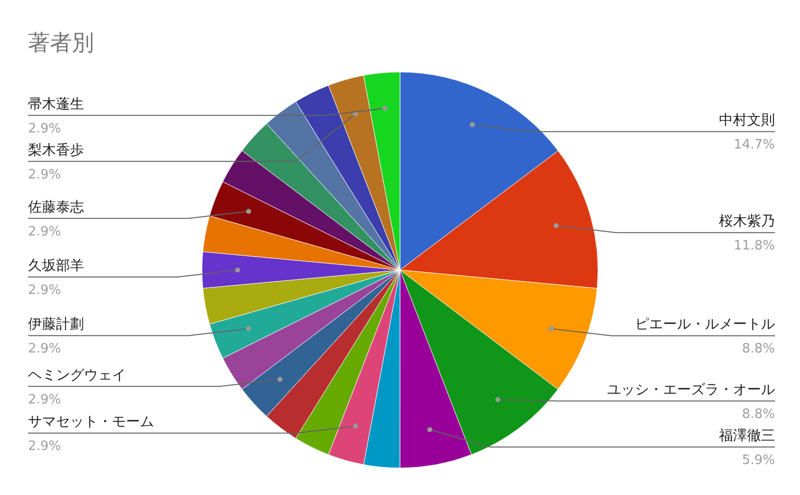  What do you see at coordinates (747, 436) in the screenshot?
I see `slice-label: 福澤徹三` at bounding box center [747, 436].